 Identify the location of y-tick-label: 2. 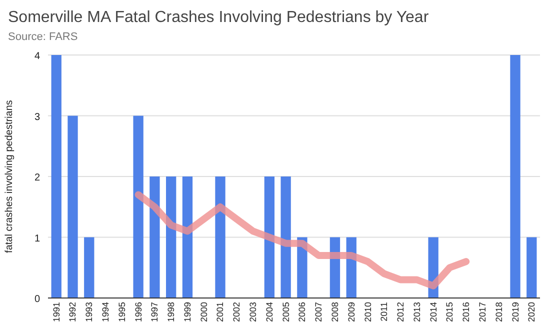
(37, 178).